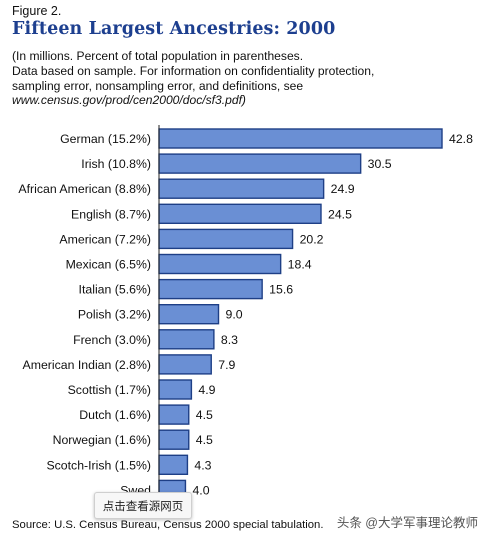 The height and width of the screenshot is (536, 488). What do you see at coordinates (380, 164) in the screenshot?
I see `value-label: 30.5` at bounding box center [380, 164].